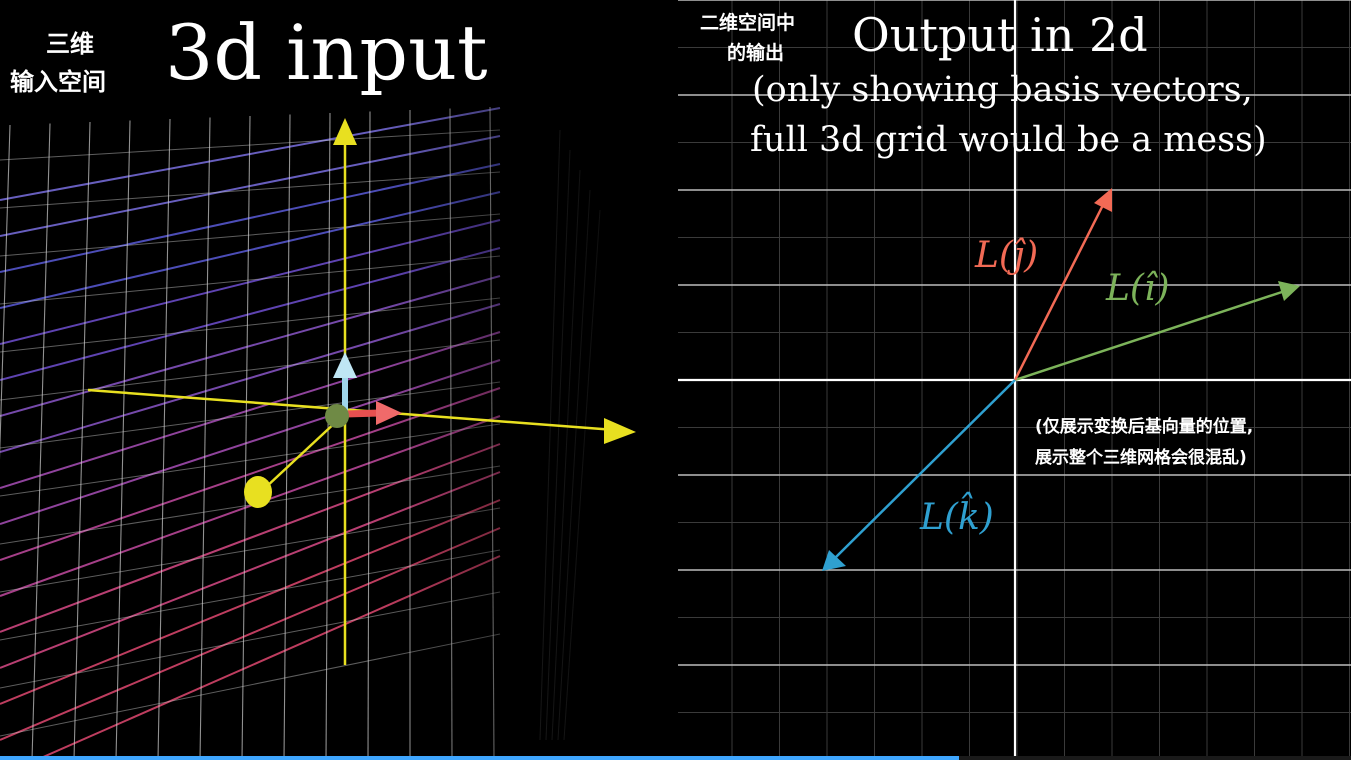  Describe the element at coordinates (1000, 35) in the screenshot. I see `right-panel-title: Output in 2d` at that location.